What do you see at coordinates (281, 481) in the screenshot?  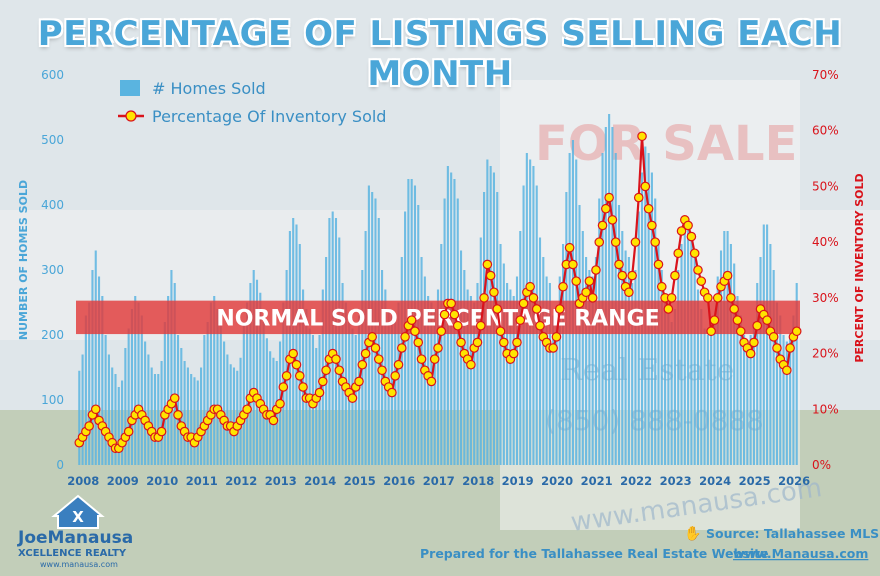 I see `x-tick-label: 2013` at bounding box center [281, 481].